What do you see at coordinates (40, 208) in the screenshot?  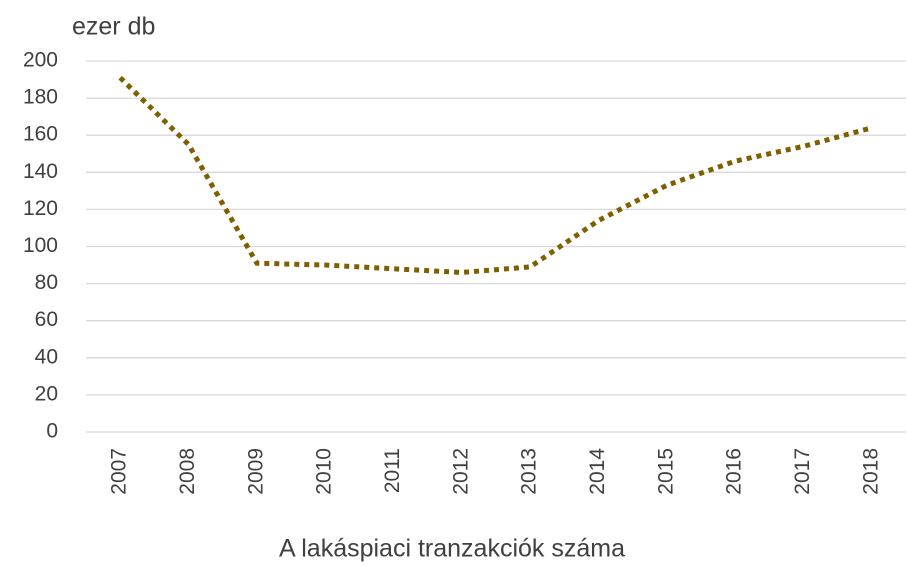 I see `y-tick-label: 120` at bounding box center [40, 208].